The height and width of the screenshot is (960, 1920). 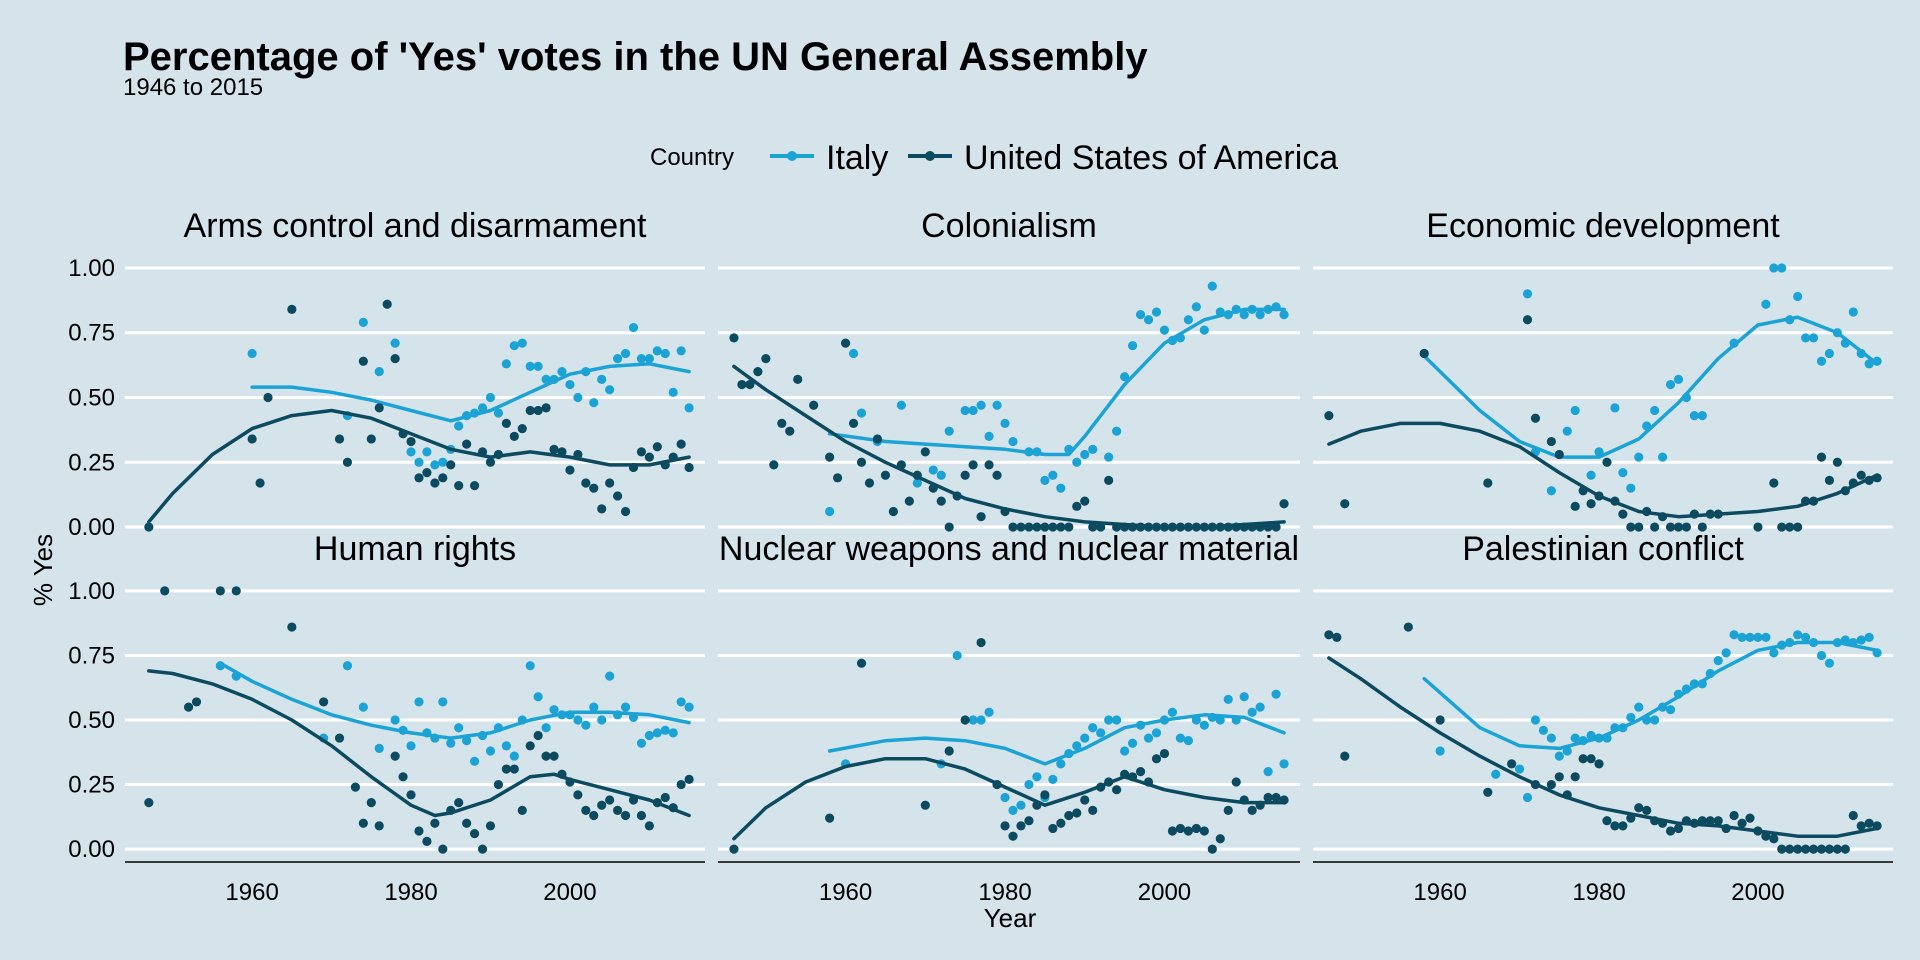 What do you see at coordinates (1164, 892) in the screenshot?
I see `x-tick-label: 2000` at bounding box center [1164, 892].